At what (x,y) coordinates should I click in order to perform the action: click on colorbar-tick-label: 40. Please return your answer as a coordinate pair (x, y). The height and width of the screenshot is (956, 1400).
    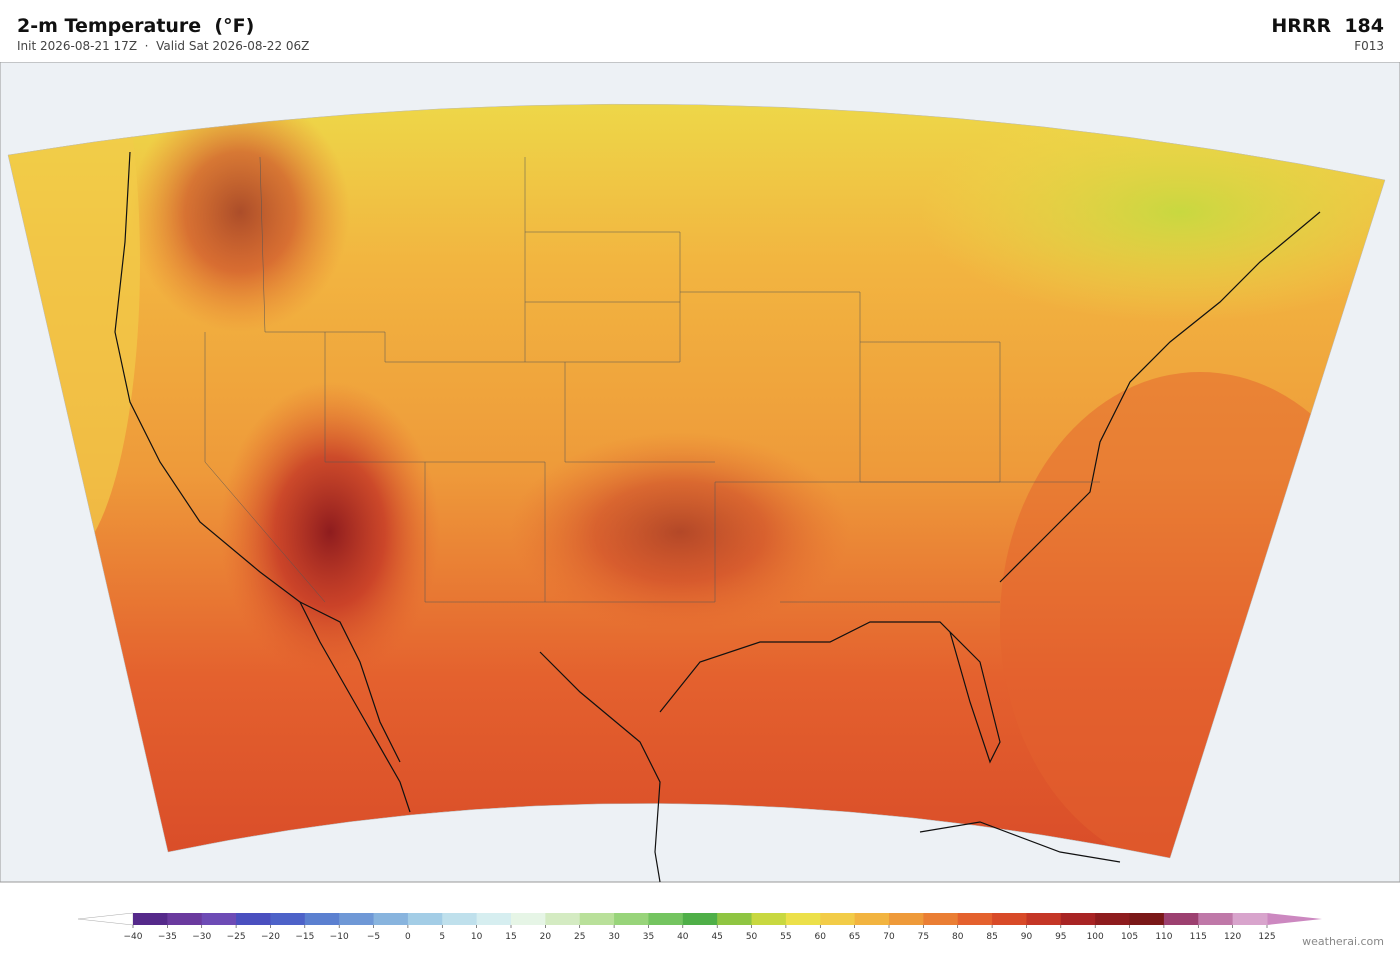
    Looking at the image, I should click on (683, 936).